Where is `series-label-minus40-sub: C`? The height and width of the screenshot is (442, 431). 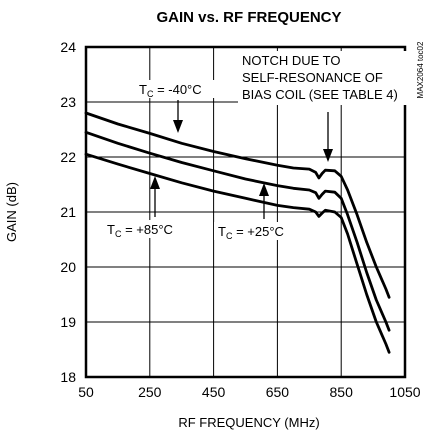 series-label-minus40-sub: C is located at coordinates (150, 94).